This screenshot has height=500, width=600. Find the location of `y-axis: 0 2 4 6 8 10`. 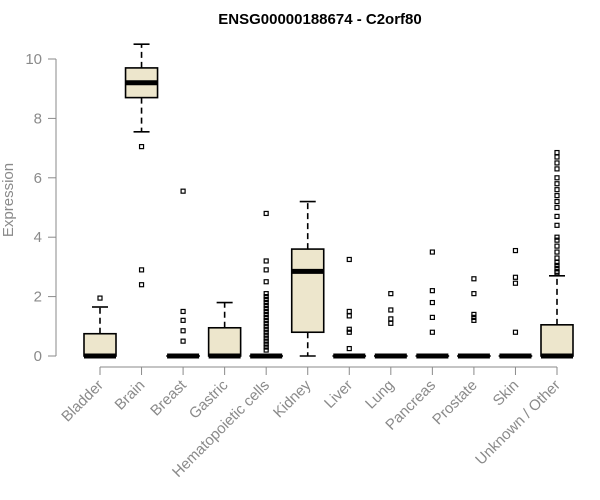

y-axis: 0 2 4 6 8 10 is located at coordinates (41, 208).